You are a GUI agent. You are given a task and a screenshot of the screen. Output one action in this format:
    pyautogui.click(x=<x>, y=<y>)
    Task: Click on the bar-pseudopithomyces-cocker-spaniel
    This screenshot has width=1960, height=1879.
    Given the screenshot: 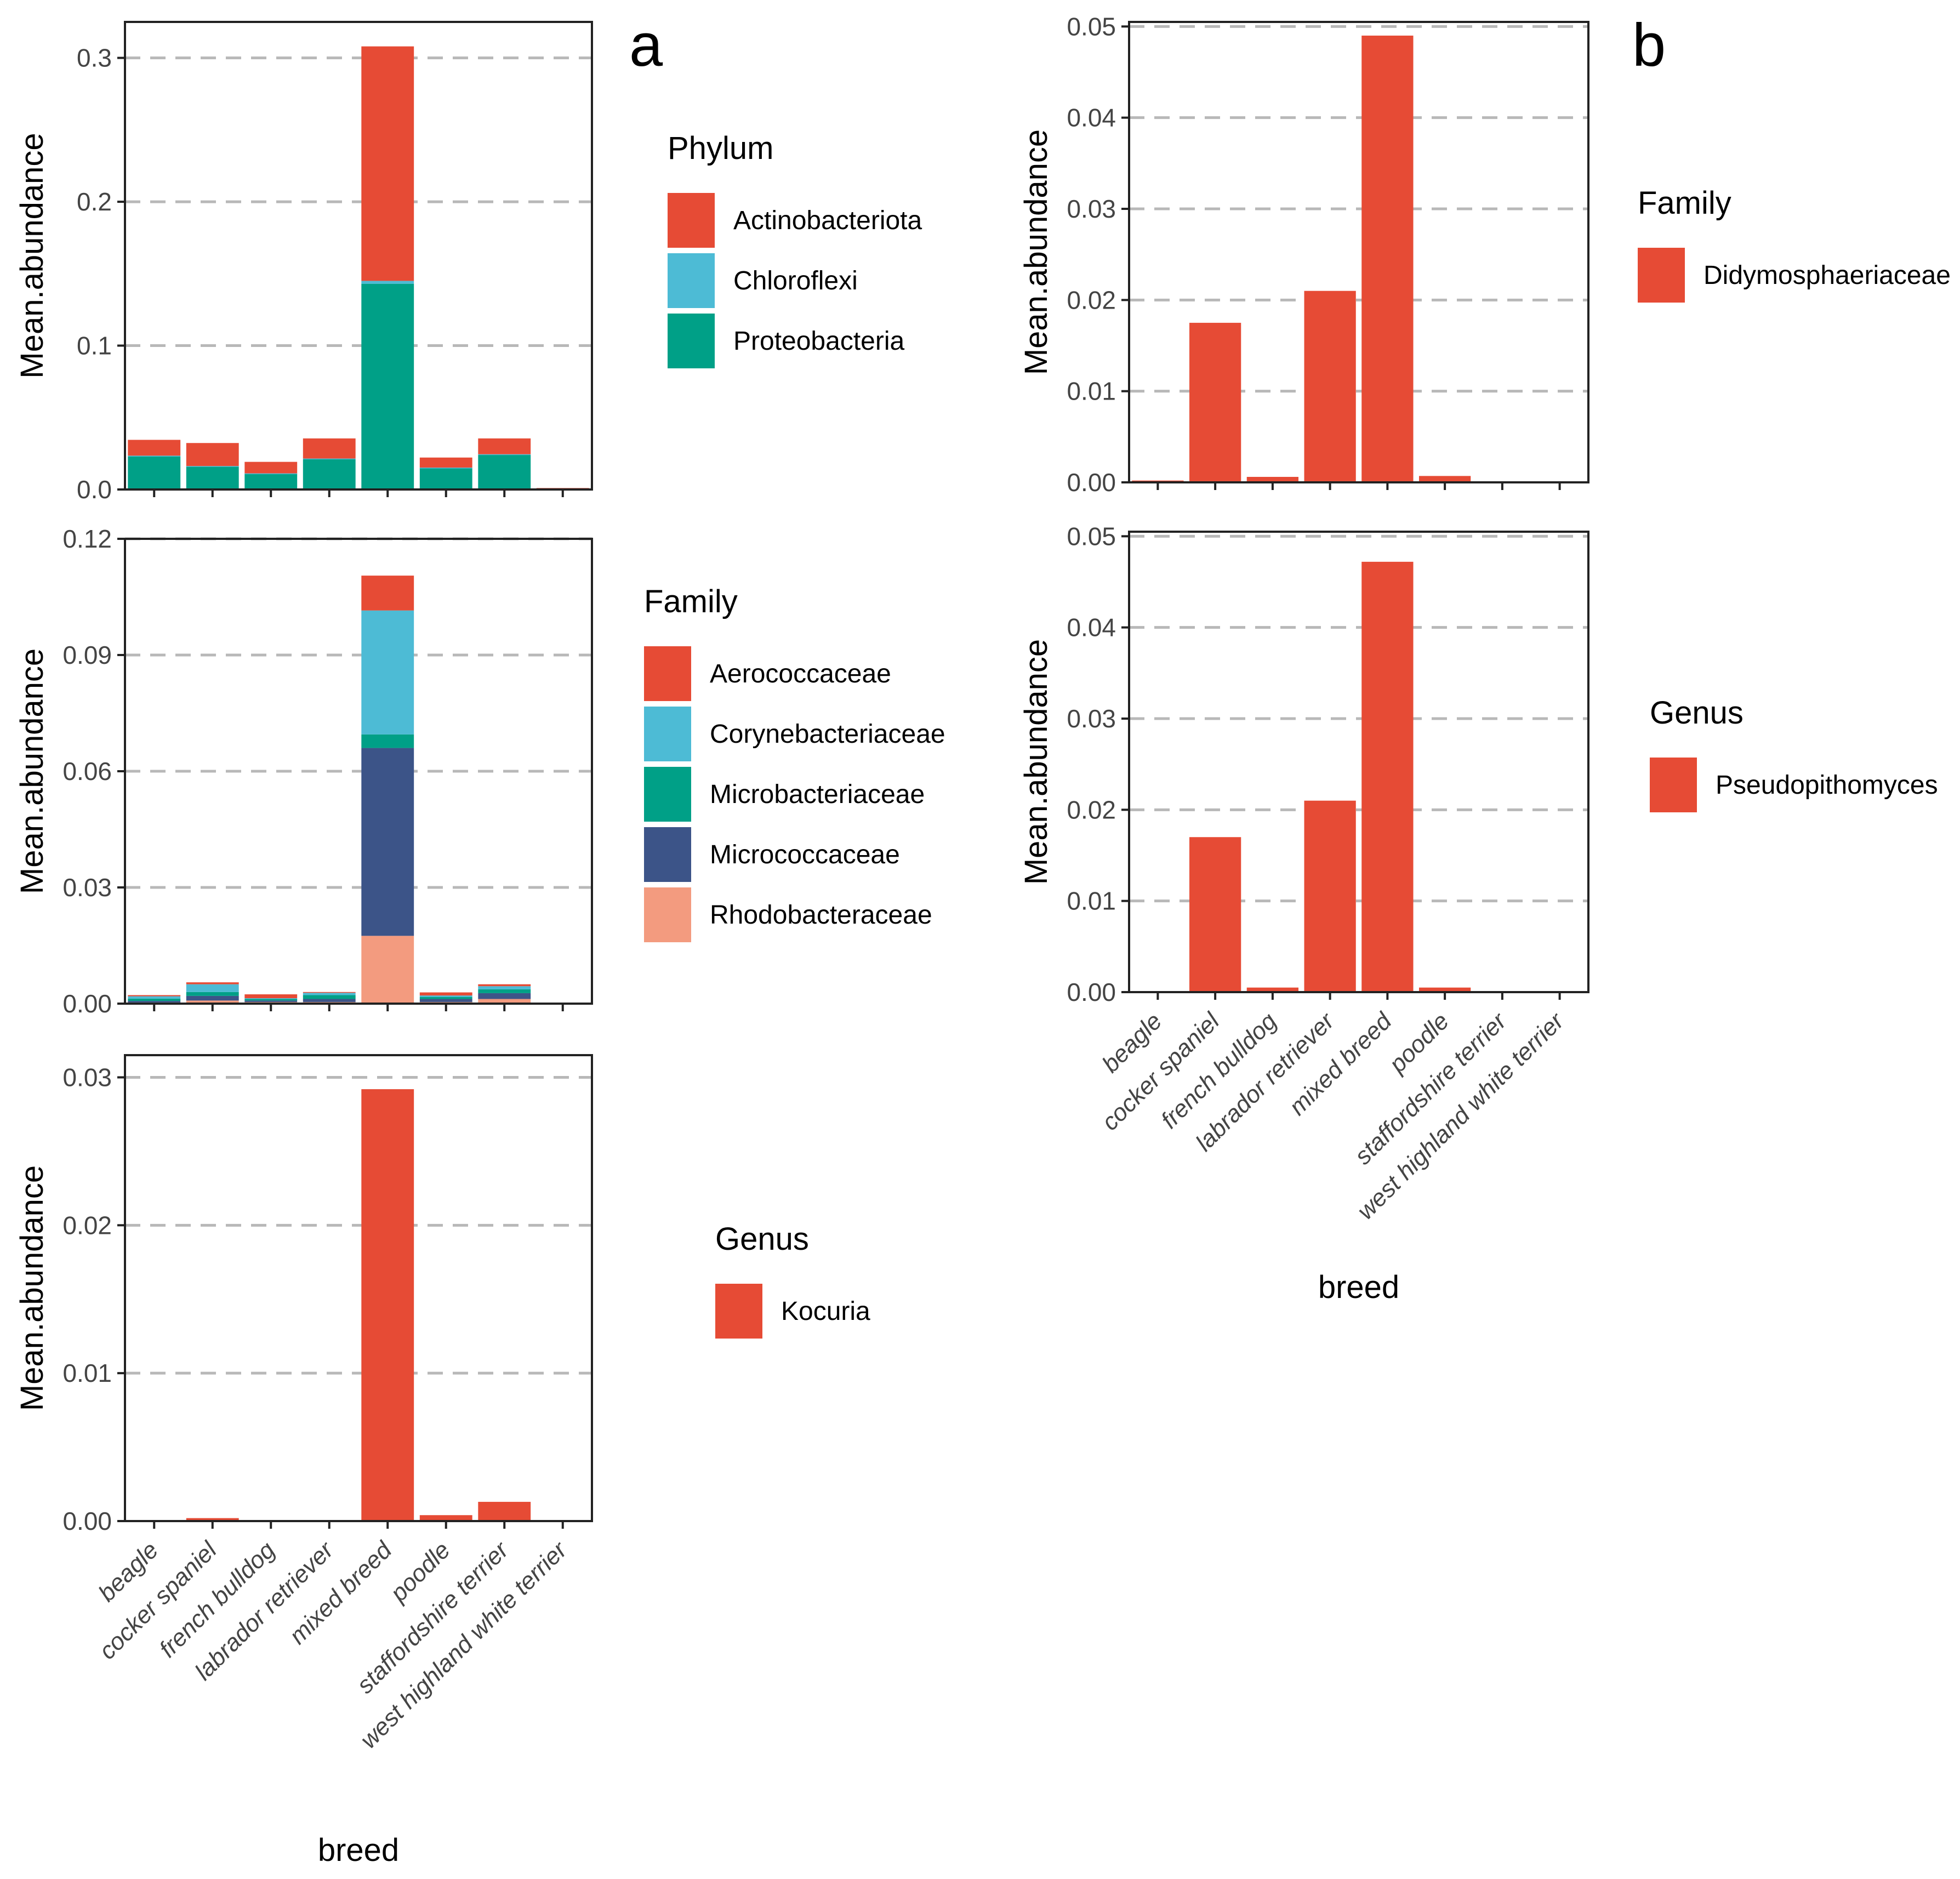 What is the action you would take?
    pyautogui.click(x=1215, y=915)
    